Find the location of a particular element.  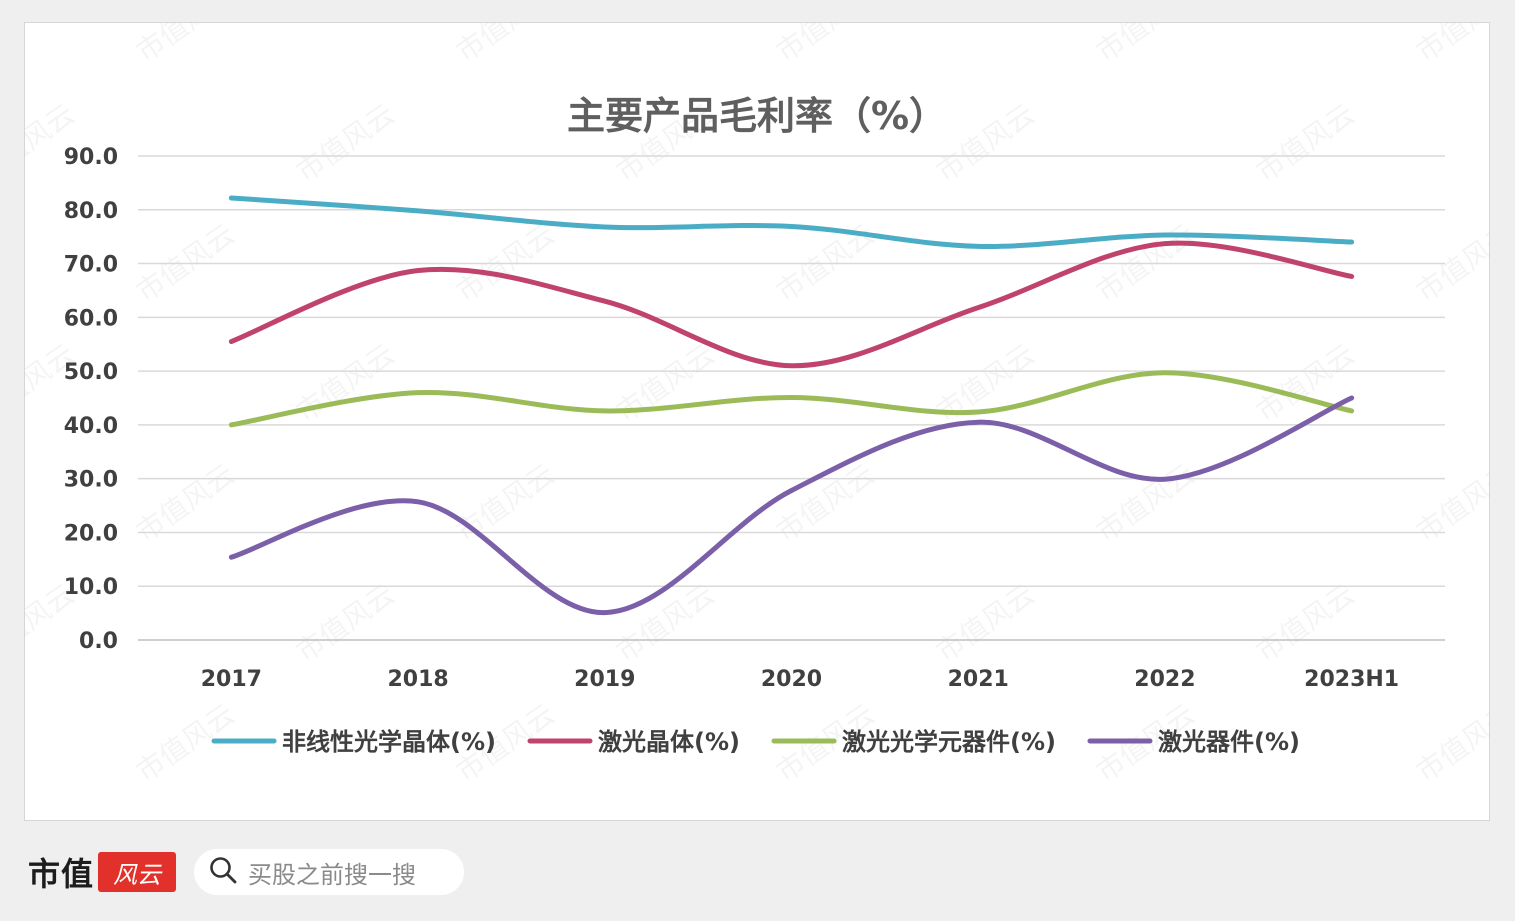

y-tick-label: 90.0 is located at coordinates (91, 157).